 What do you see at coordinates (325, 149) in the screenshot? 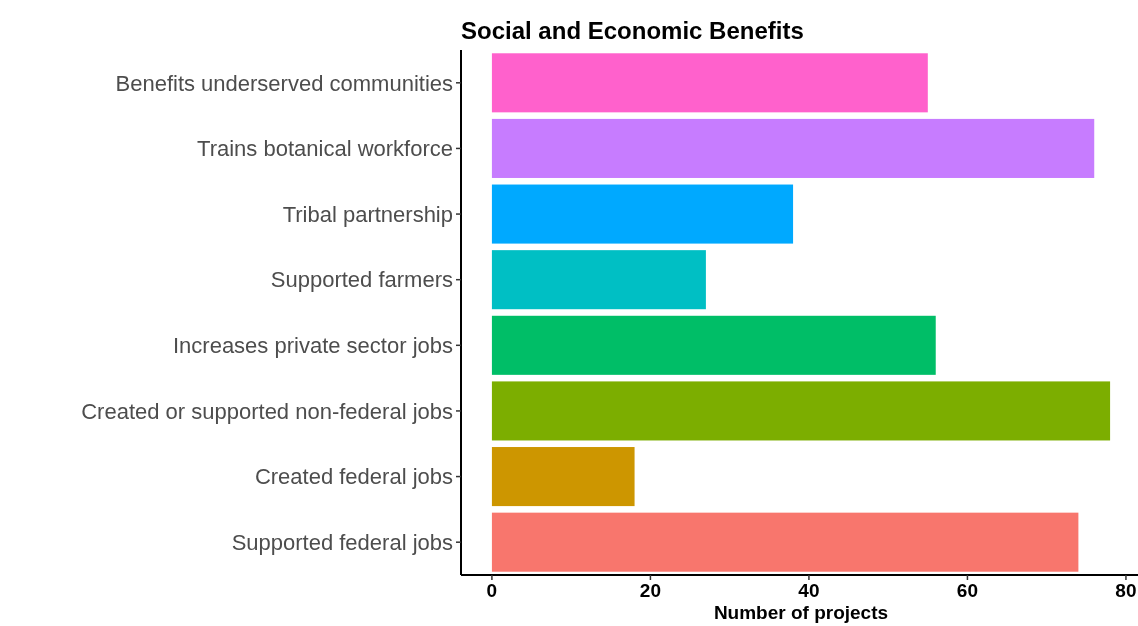
I see `y-tick-label: Trains botanical workforce` at bounding box center [325, 149].